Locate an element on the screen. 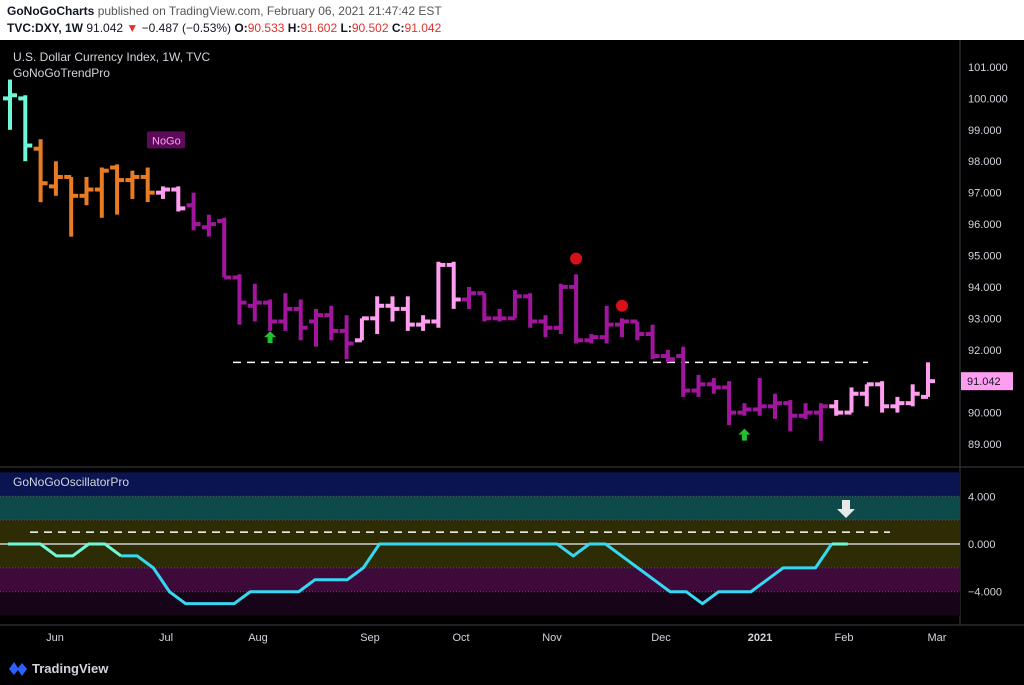 Image resolution: width=1024 pixels, height=685 pixels. osc-band-top is located at coordinates (480, 484).